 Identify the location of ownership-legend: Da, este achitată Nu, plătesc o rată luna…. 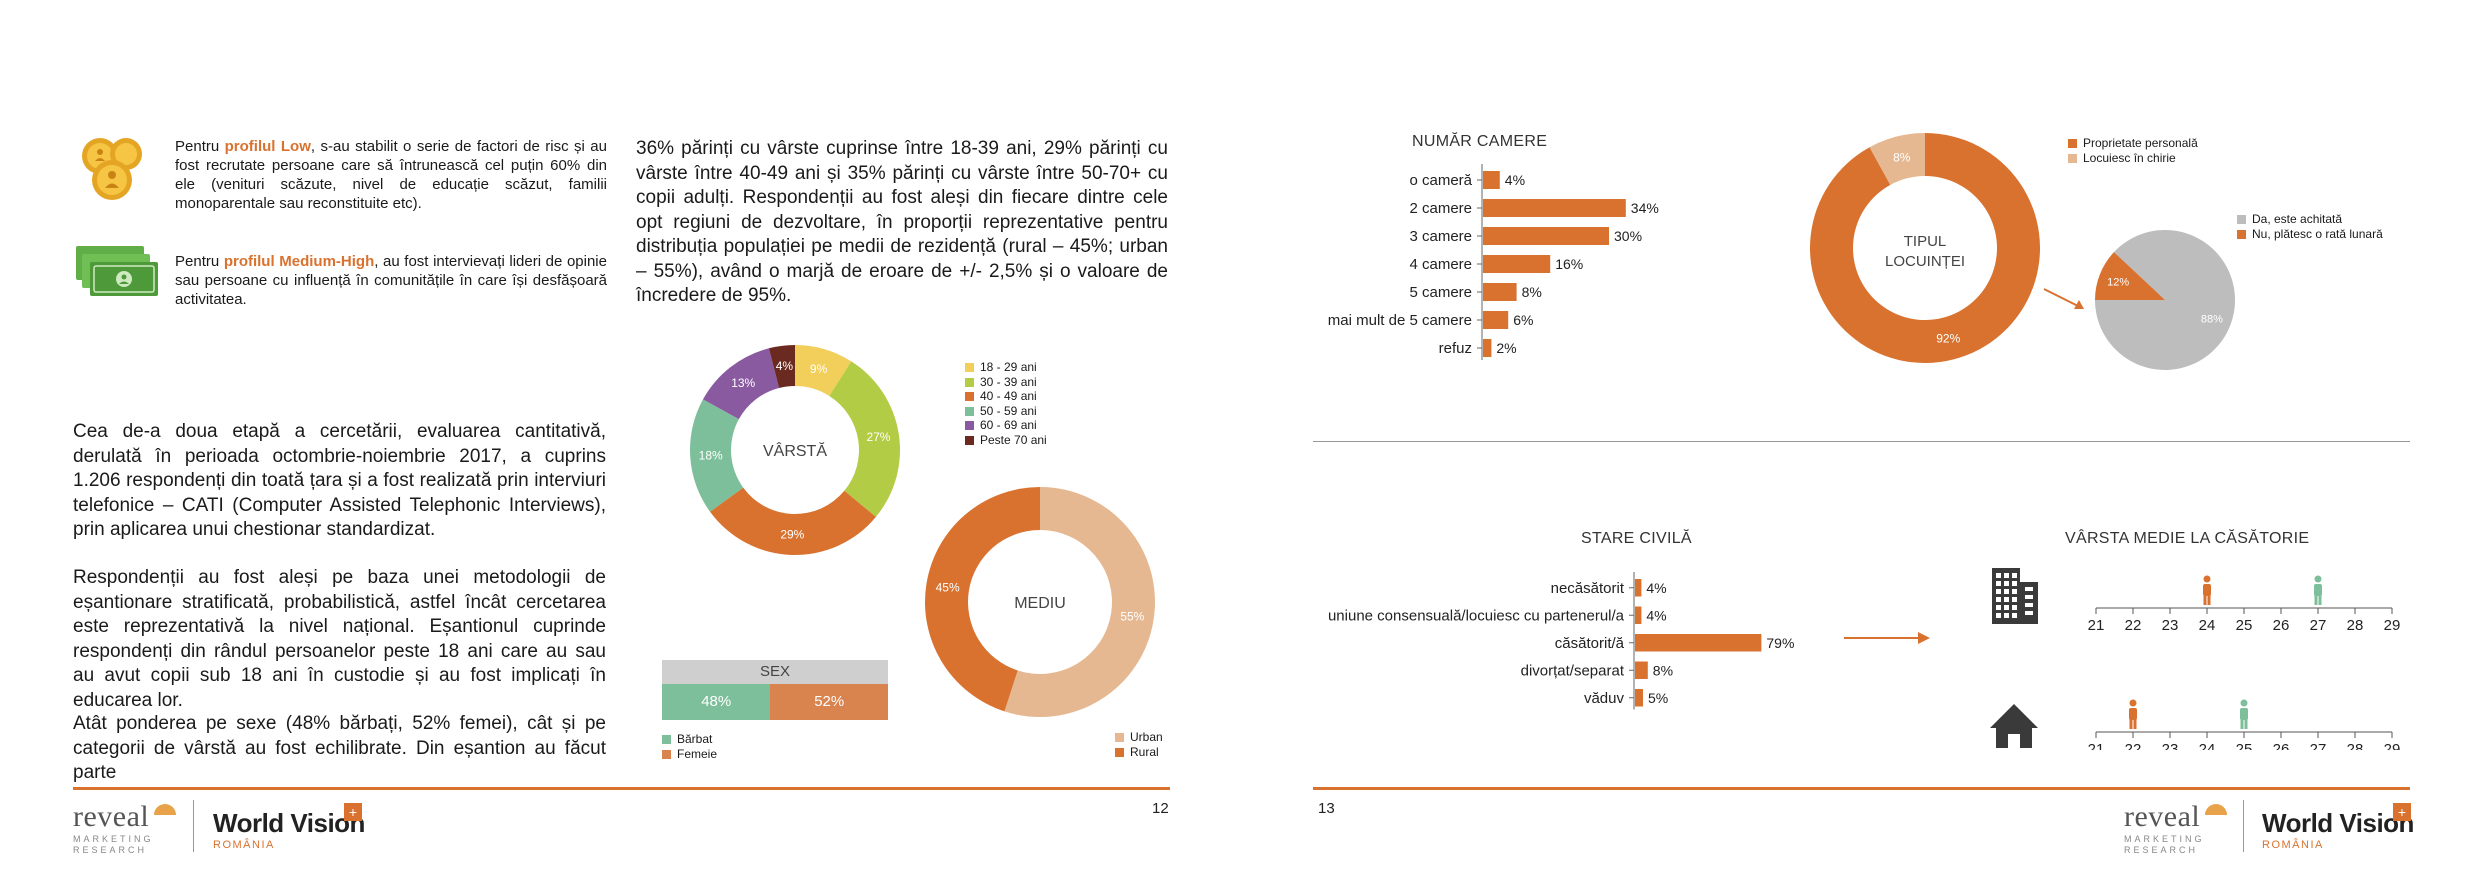
(2310, 226).